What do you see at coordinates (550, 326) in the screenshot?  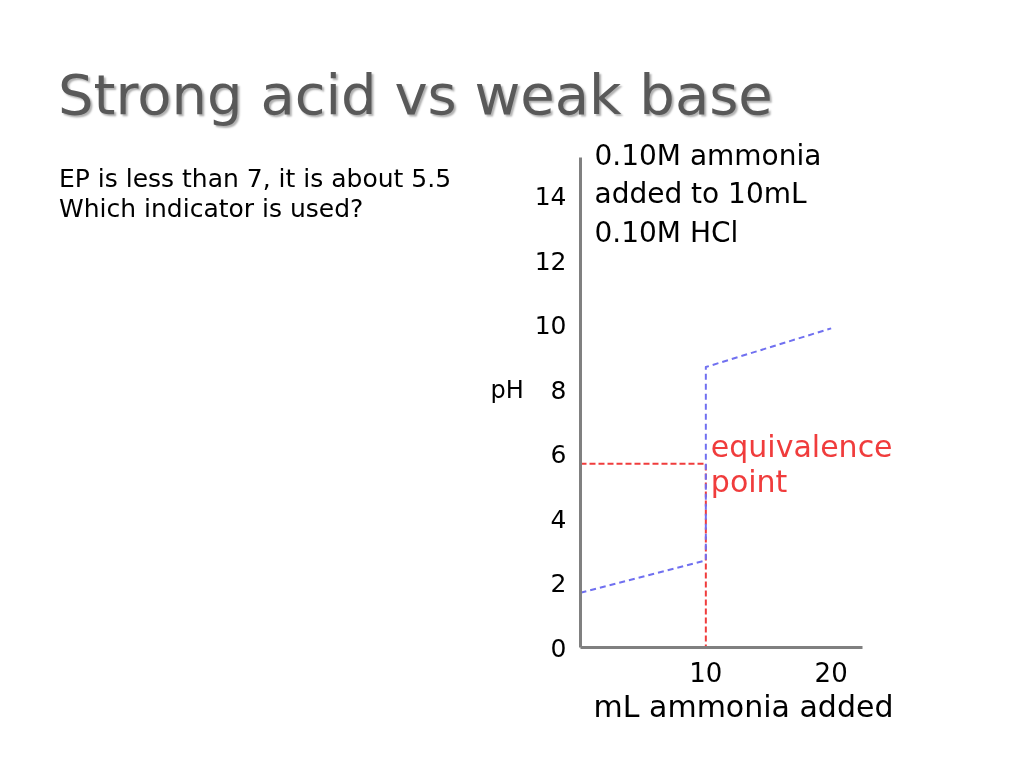 I see `y-tick-label: 10` at bounding box center [550, 326].